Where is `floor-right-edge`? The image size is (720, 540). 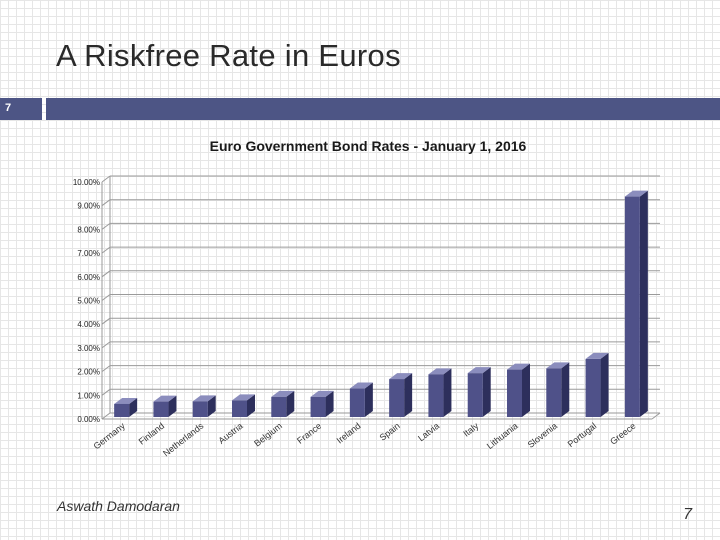
floor-right-edge is located at coordinates (656, 416).